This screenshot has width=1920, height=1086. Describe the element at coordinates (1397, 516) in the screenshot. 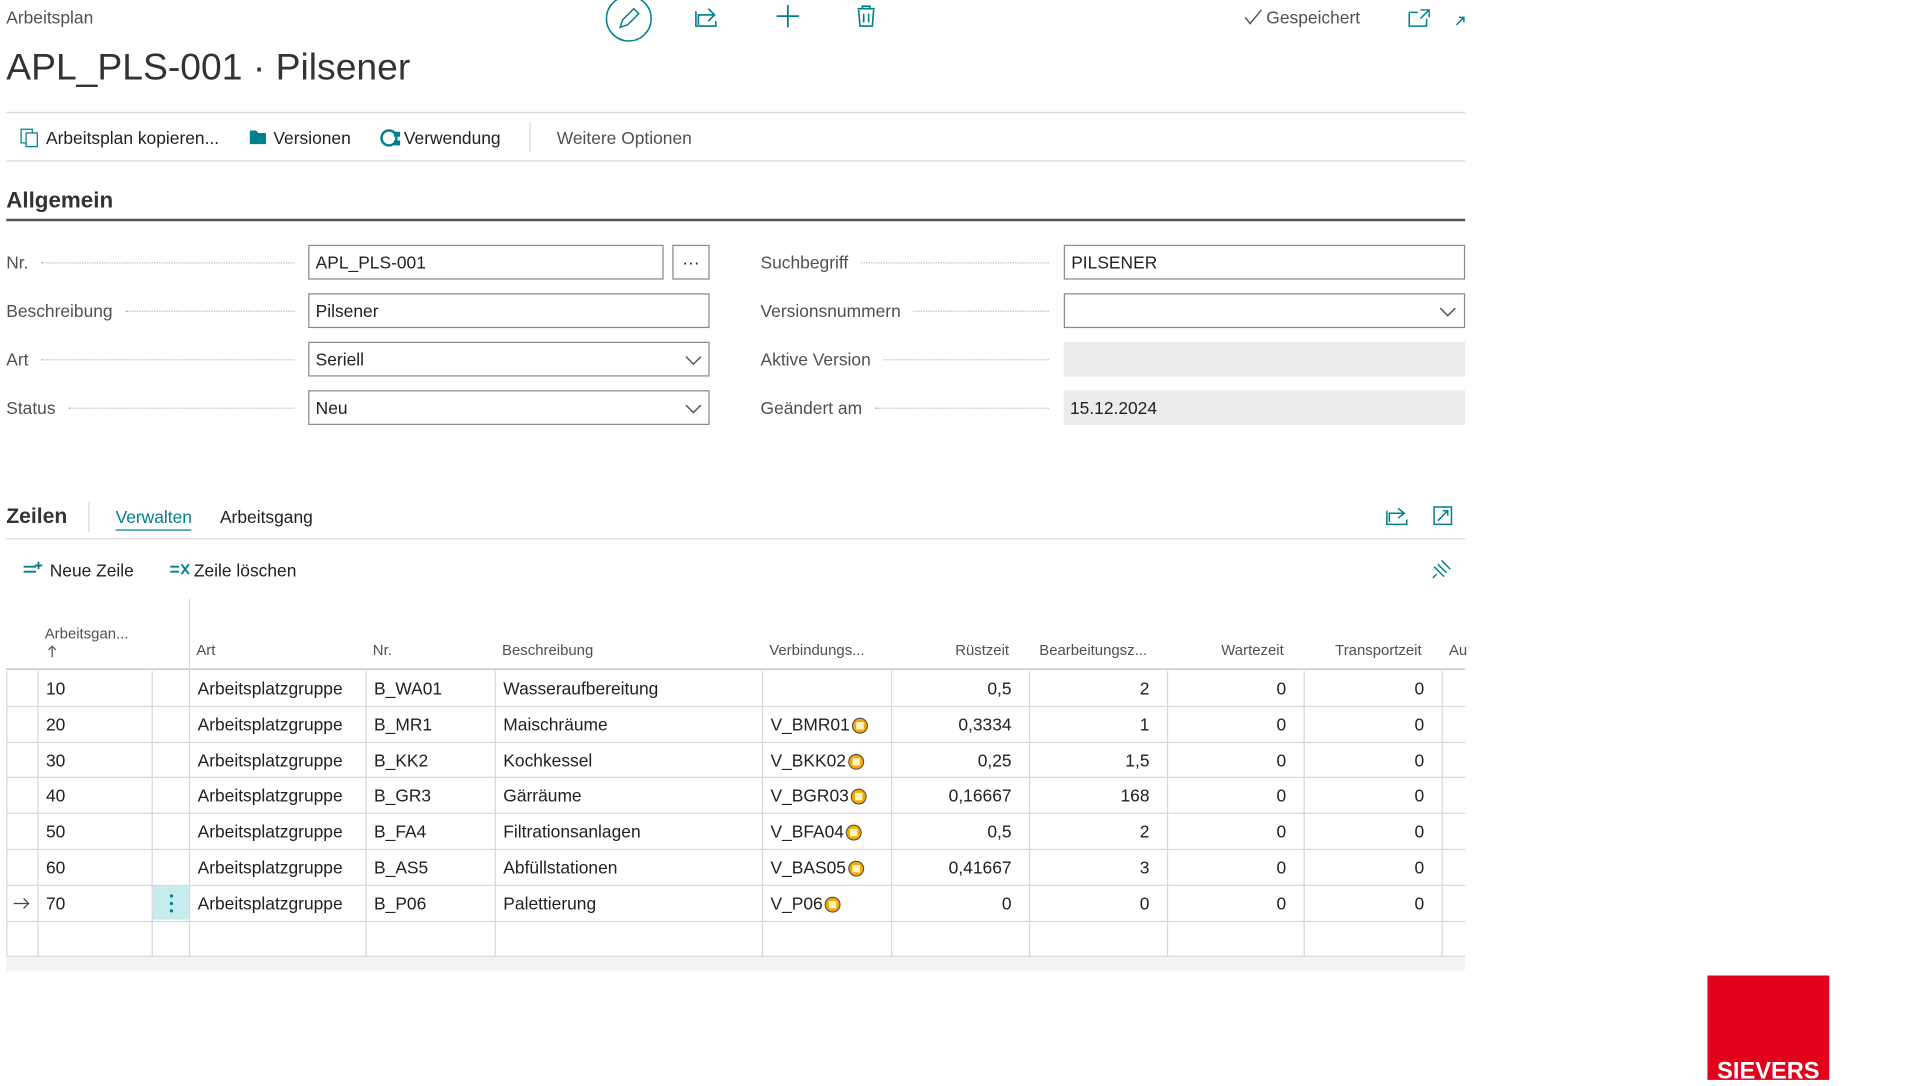

I see `share-lines` at that location.